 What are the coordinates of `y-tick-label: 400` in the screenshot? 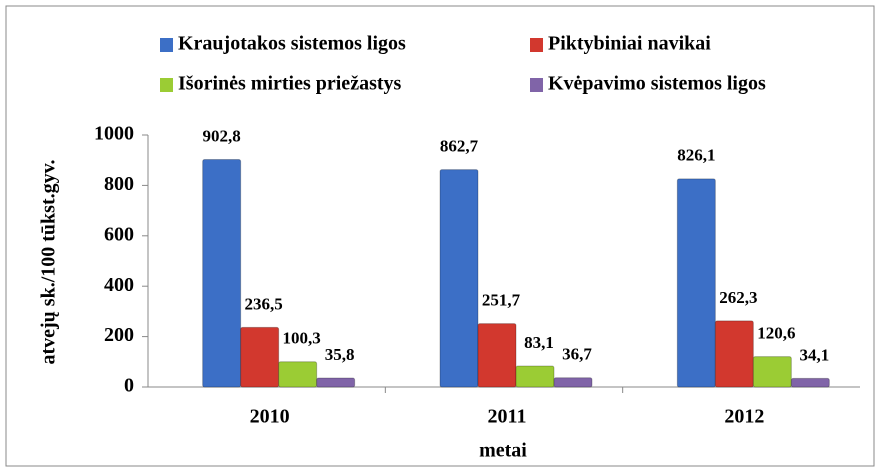 It's located at (119, 285).